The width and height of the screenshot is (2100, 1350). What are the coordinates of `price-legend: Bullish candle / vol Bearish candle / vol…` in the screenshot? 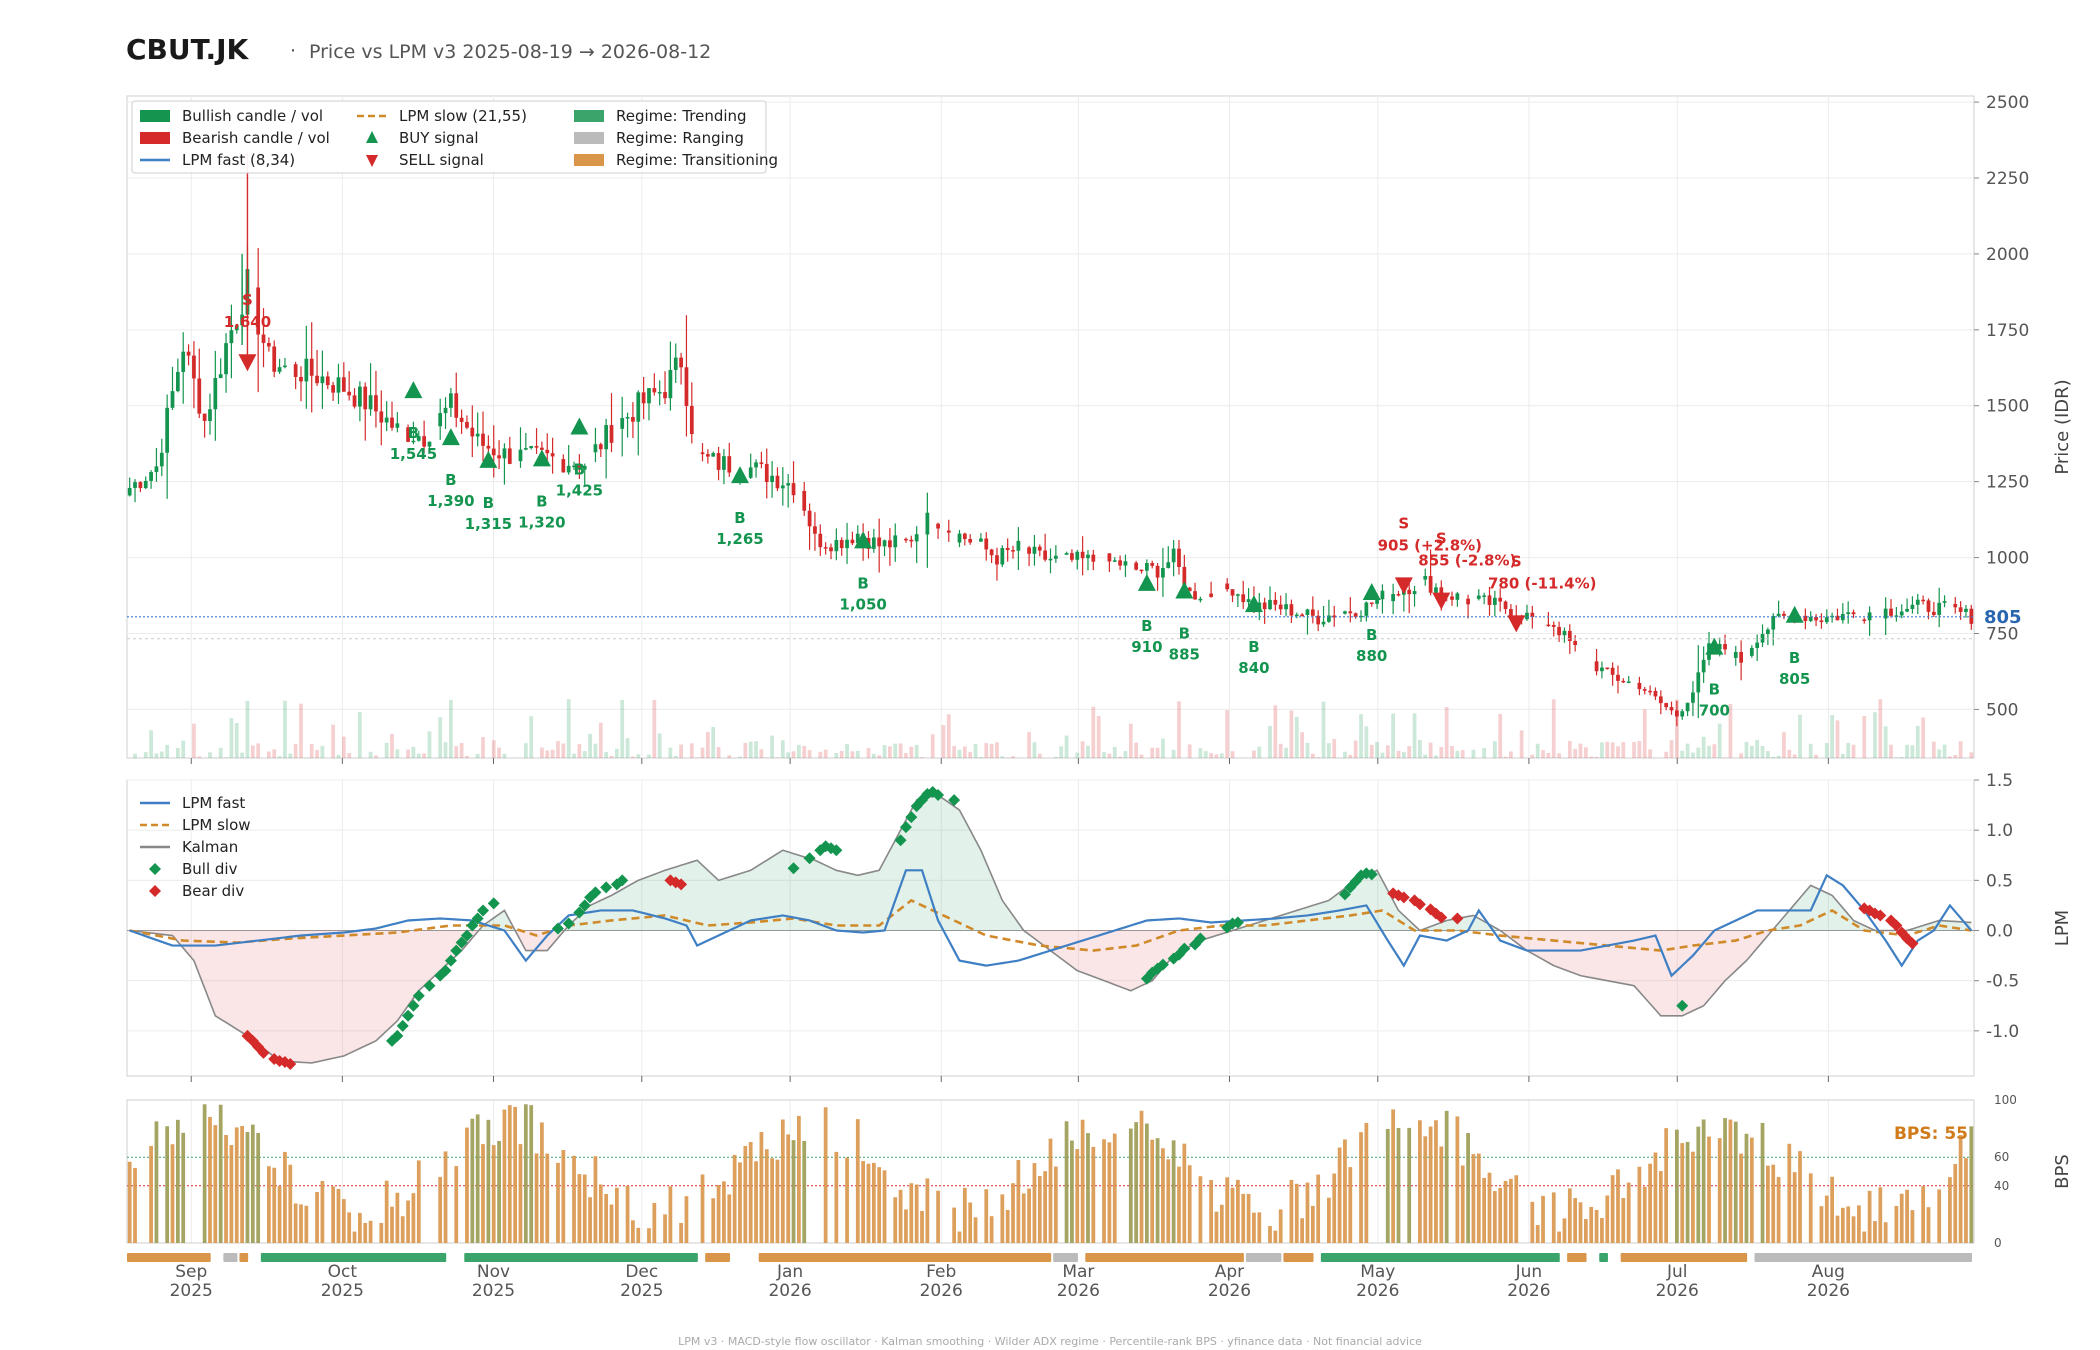 It's located at (454, 137).